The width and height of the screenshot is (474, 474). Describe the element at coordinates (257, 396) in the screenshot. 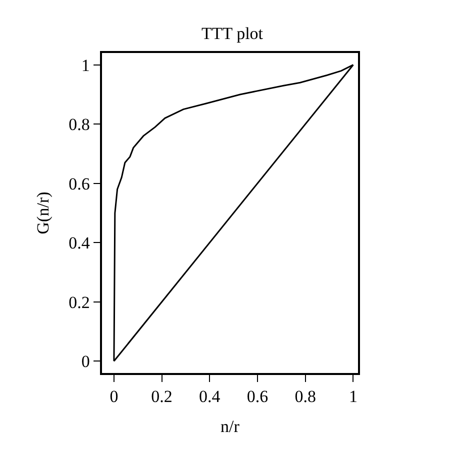

I see `x-tick-label: 0.6` at that location.